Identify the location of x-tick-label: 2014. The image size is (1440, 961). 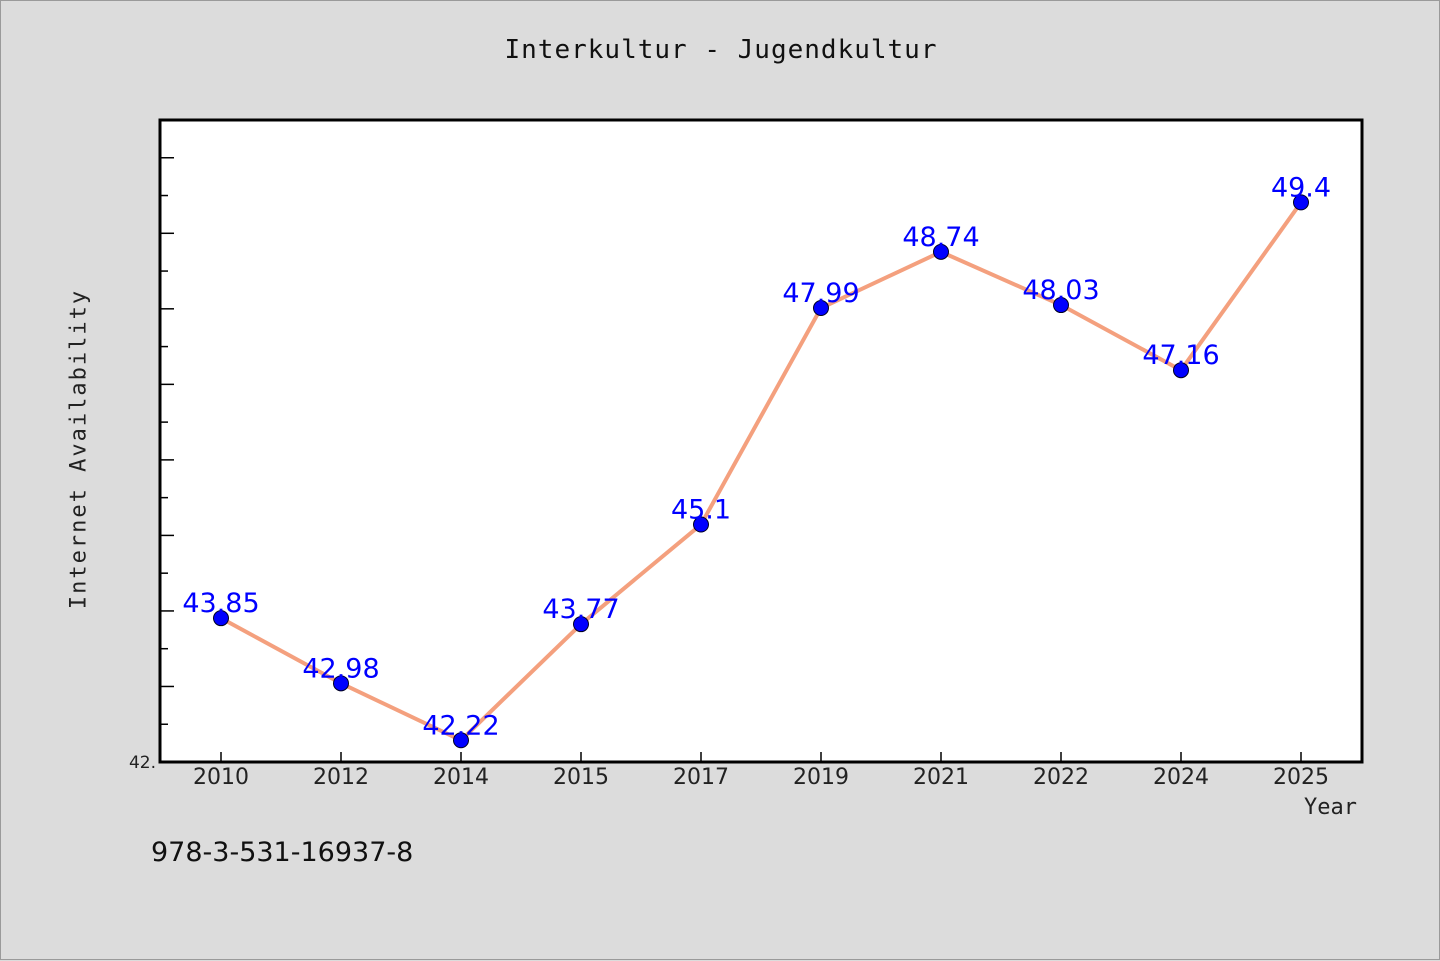
(461, 777).